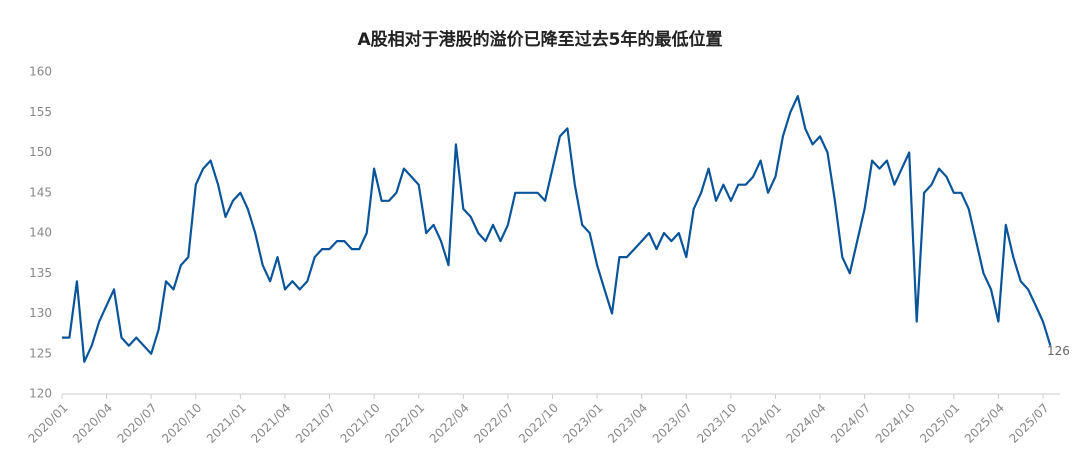 This screenshot has height=460, width=1080. Describe the element at coordinates (805, 423) in the screenshot. I see `x-tick-label: 2024/04` at that location.